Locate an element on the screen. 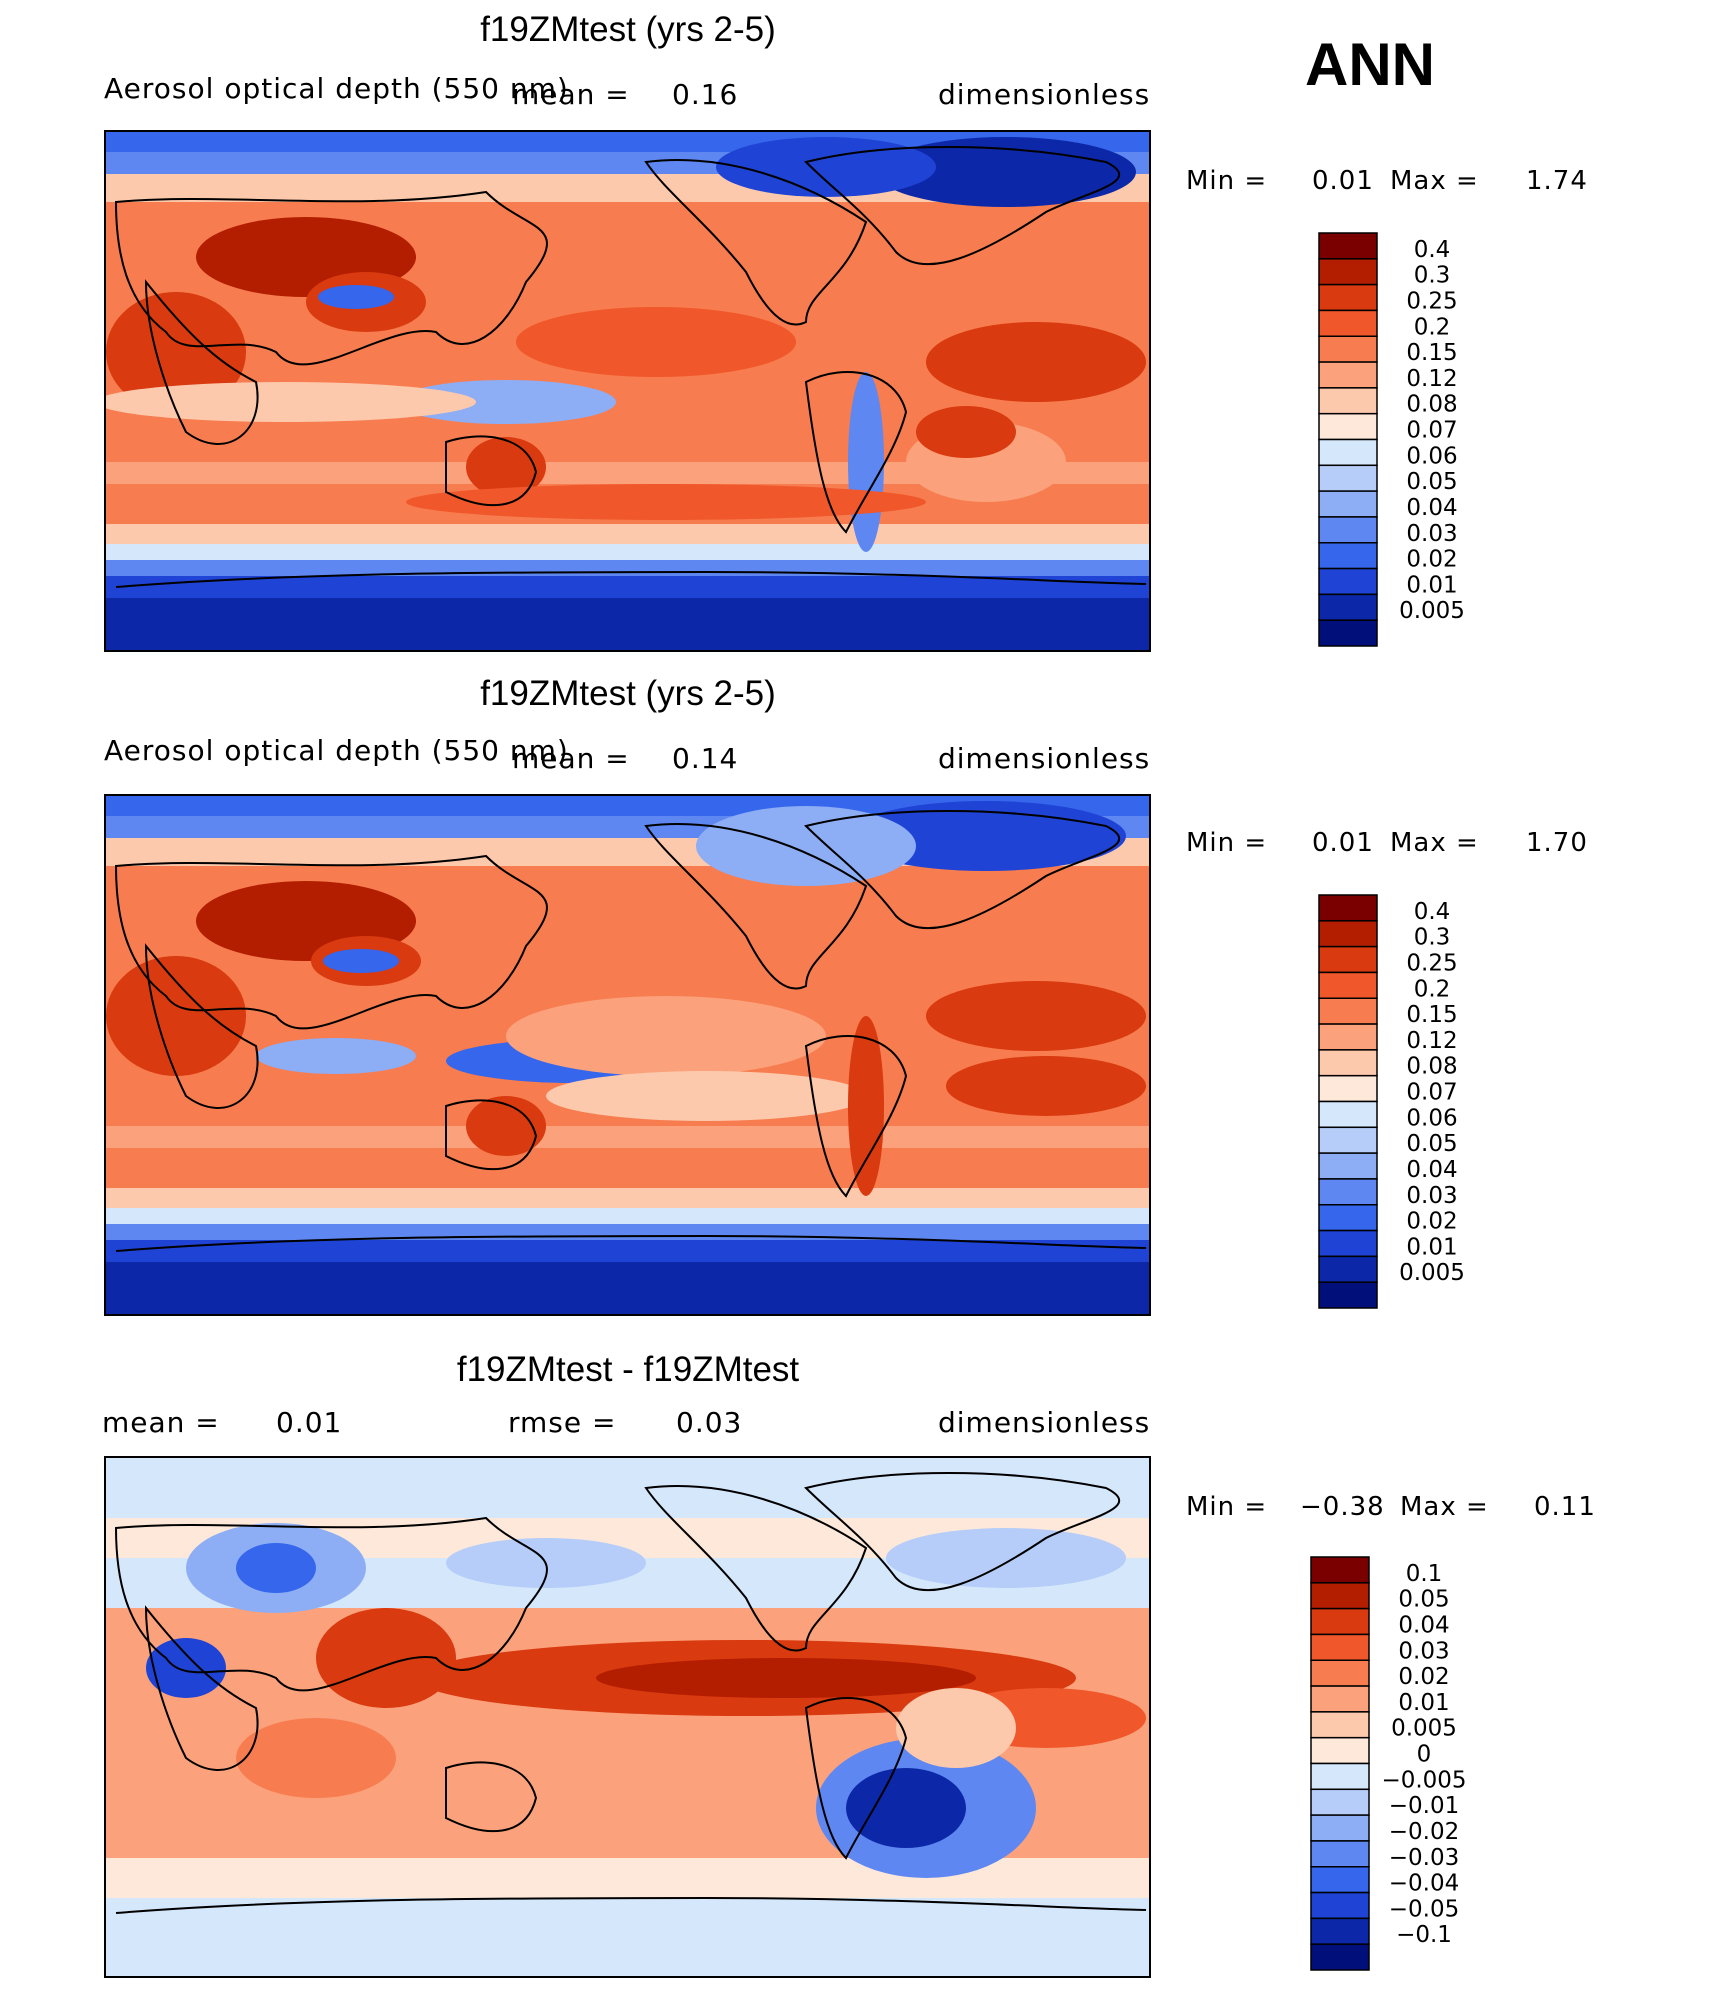 The width and height of the screenshot is (1710, 1990). colorbar-tick-label: −0.005 is located at coordinates (1423, 1780).